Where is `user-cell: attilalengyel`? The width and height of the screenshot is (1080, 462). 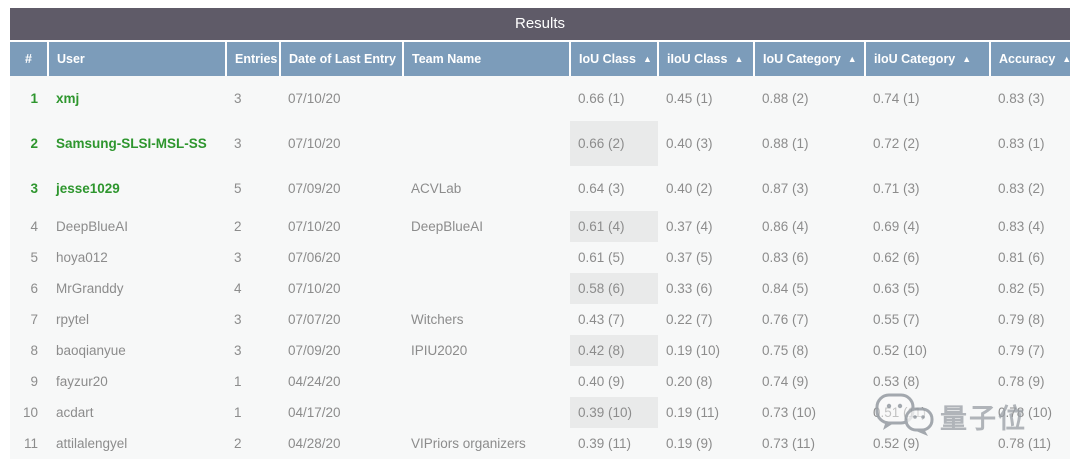 user-cell: attilalengyel is located at coordinates (137, 443).